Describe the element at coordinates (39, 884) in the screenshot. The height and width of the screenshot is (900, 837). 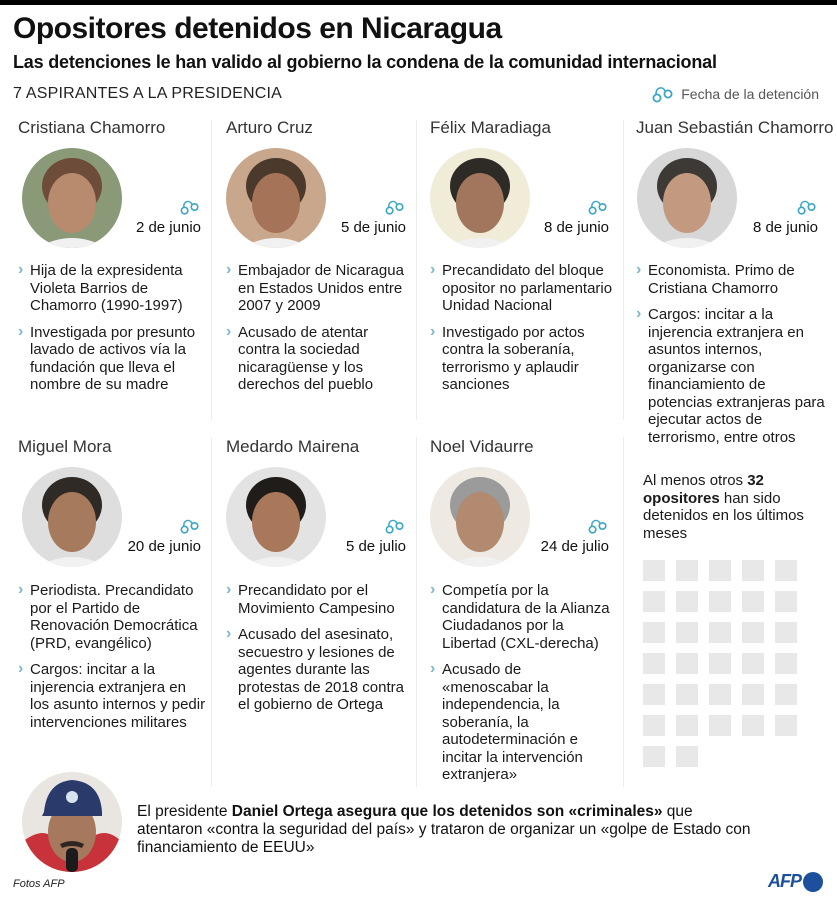
I see `photo-credit: Fotos AFP` at that location.